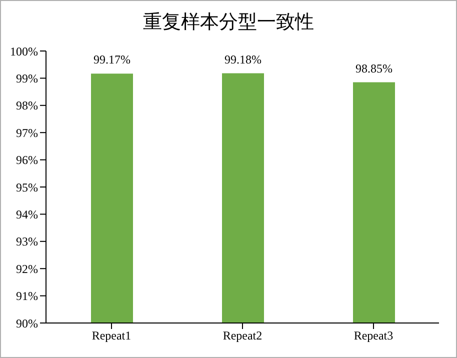  I want to click on data-label: 98.85%, so click(374, 68).